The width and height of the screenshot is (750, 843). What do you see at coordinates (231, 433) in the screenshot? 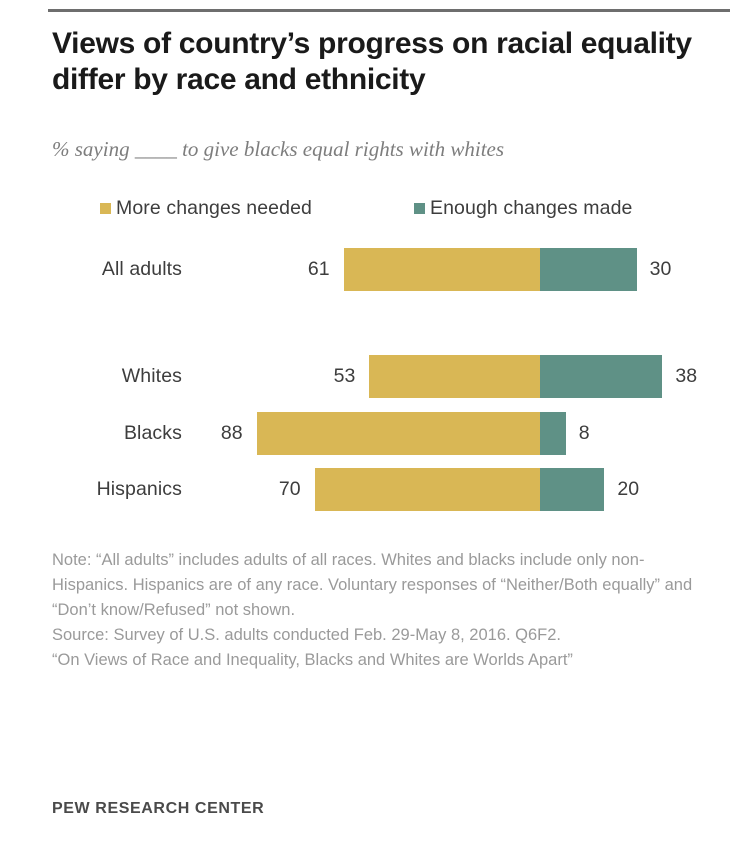
I see `bar-value-more-changes-needed: 88` at bounding box center [231, 433].